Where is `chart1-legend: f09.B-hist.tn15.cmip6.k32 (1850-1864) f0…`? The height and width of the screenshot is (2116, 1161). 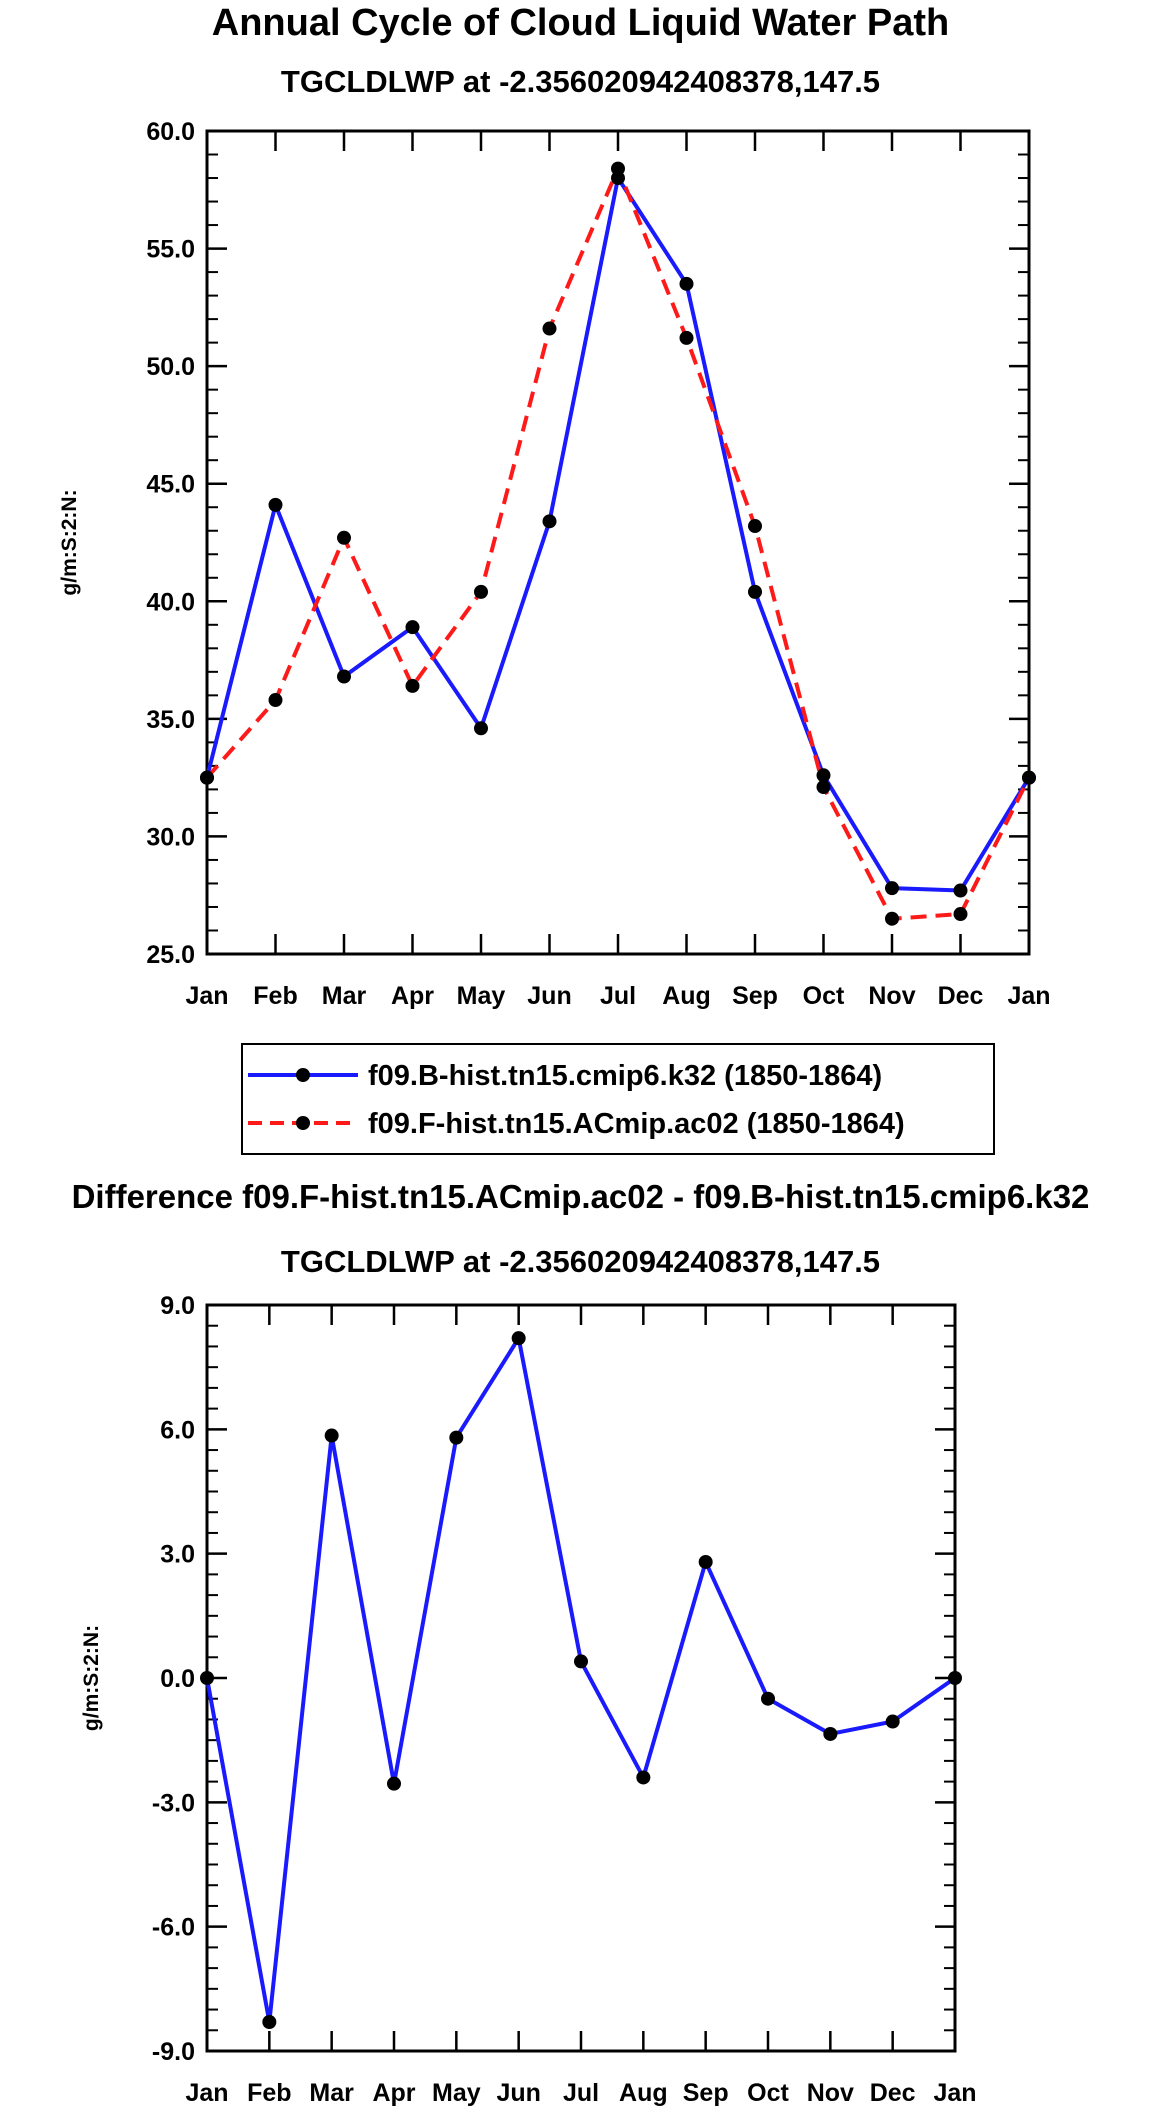
chart1-legend: f09.B-hist.tn15.cmip6.k32 (1850-1864) f0… is located at coordinates (618, 1099).